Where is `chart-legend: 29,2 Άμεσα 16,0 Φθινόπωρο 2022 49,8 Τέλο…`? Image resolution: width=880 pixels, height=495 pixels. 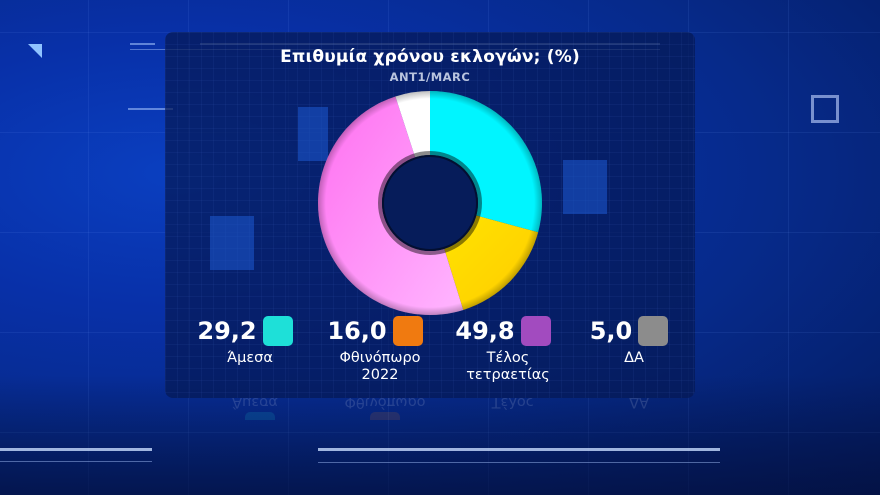 chart-legend: 29,2 Άμεσα 16,0 Φθινόπωρο 2022 49,8 Τέλο… is located at coordinates (430, 356).